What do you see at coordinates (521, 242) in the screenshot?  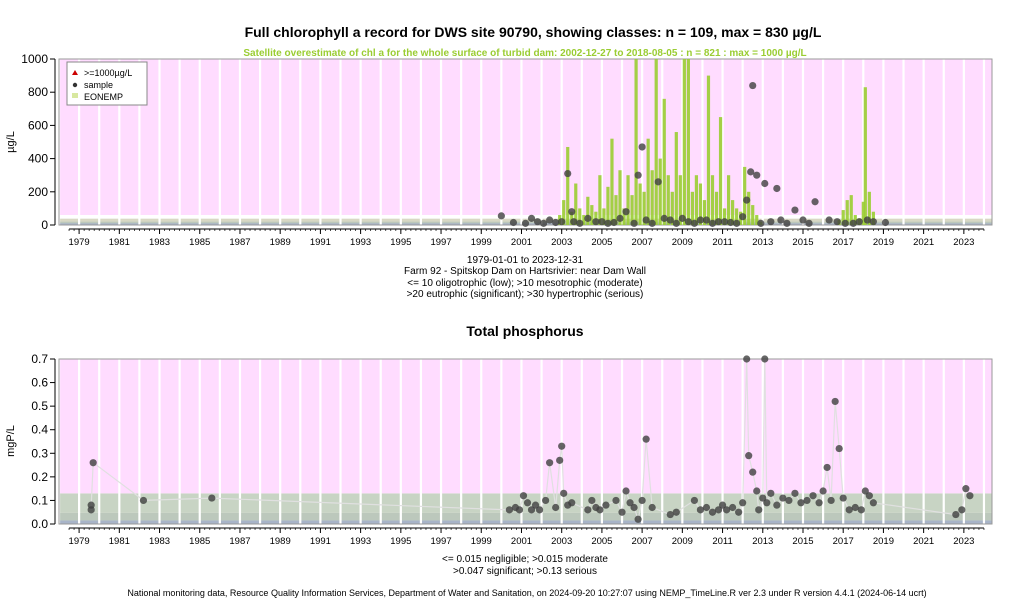 I see `x-tick-label: 2001` at bounding box center [521, 242].